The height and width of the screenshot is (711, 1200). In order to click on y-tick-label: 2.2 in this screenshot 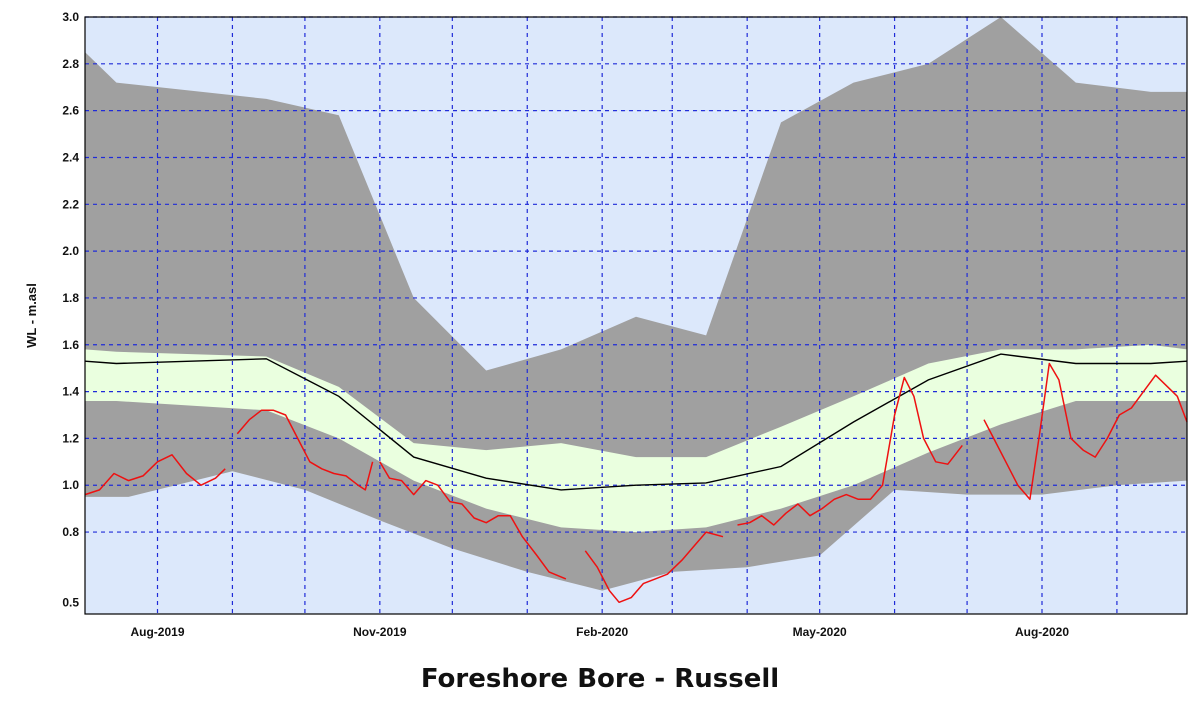, I will do `click(70, 204)`.